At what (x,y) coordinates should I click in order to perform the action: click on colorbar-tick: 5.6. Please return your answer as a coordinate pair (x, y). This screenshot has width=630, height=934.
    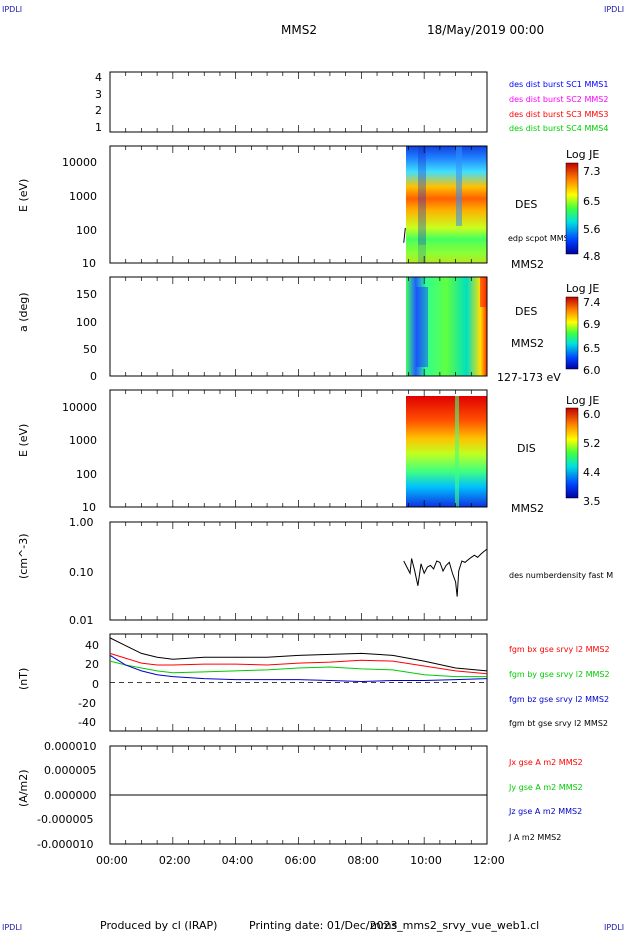
    Looking at the image, I should click on (592, 229).